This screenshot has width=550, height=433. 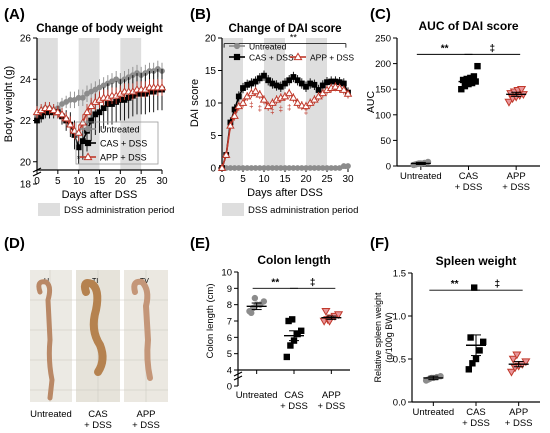 What do you see at coordinates (468, 26) in the screenshot?
I see `chart-title: AUC of DAI score` at bounding box center [468, 26].